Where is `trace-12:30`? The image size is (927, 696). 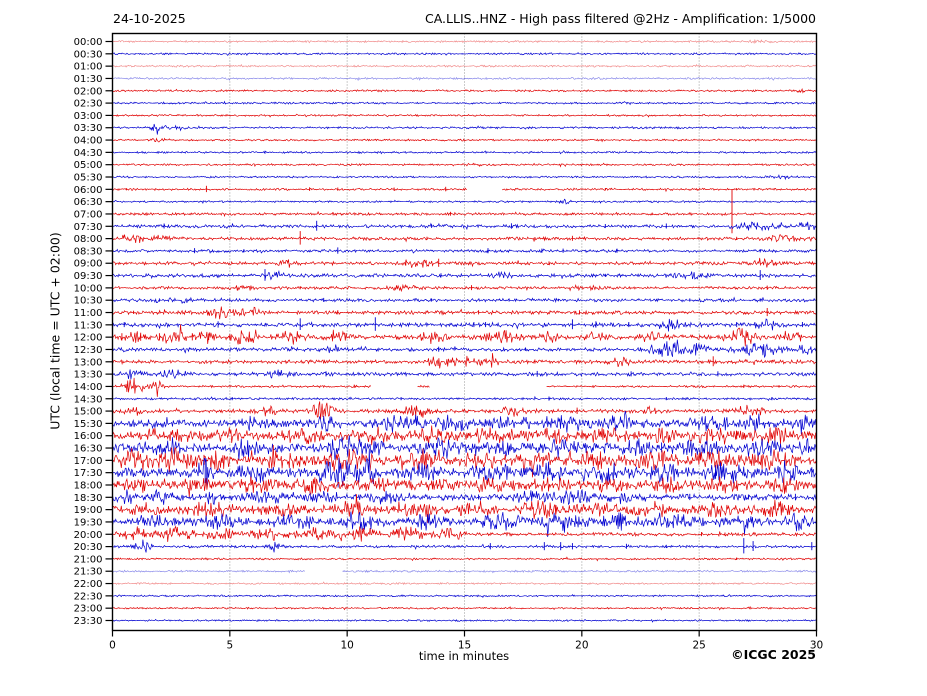 trace-12:30 is located at coordinates (464, 348).